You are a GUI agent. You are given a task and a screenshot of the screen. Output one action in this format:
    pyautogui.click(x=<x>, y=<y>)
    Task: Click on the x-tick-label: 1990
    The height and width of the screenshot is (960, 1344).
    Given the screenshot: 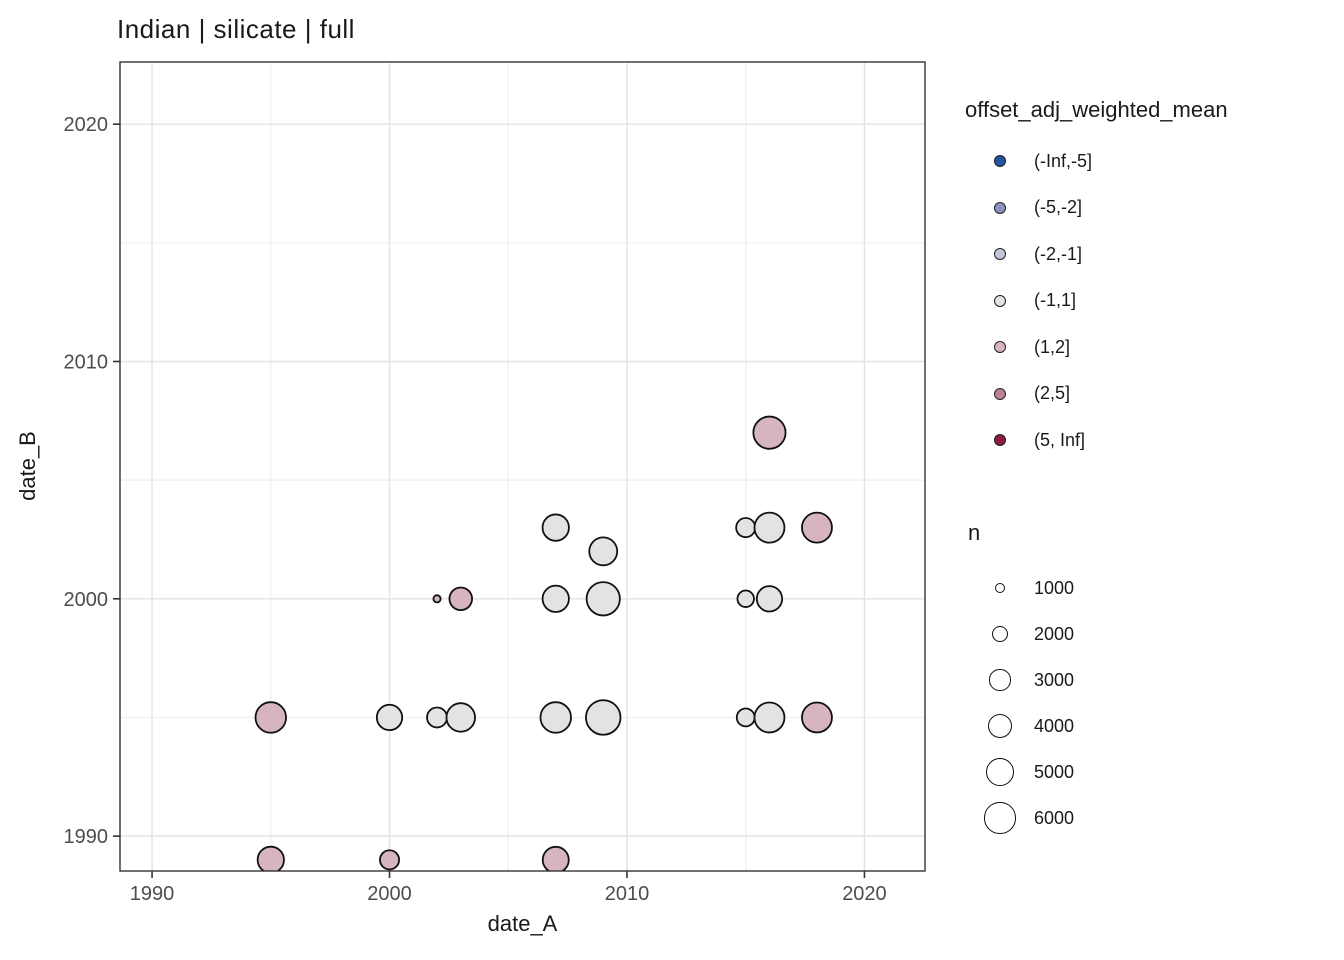 What is the action you would take?
    pyautogui.click(x=152, y=894)
    